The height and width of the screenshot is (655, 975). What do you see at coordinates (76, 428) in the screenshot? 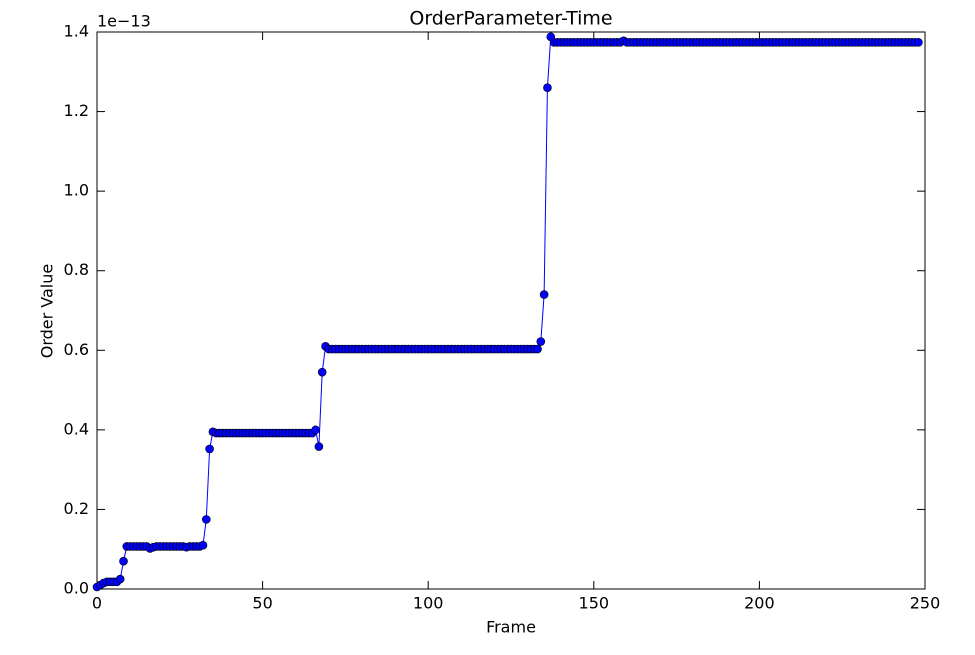
I see `y-tick-label: 0.4` at bounding box center [76, 428].